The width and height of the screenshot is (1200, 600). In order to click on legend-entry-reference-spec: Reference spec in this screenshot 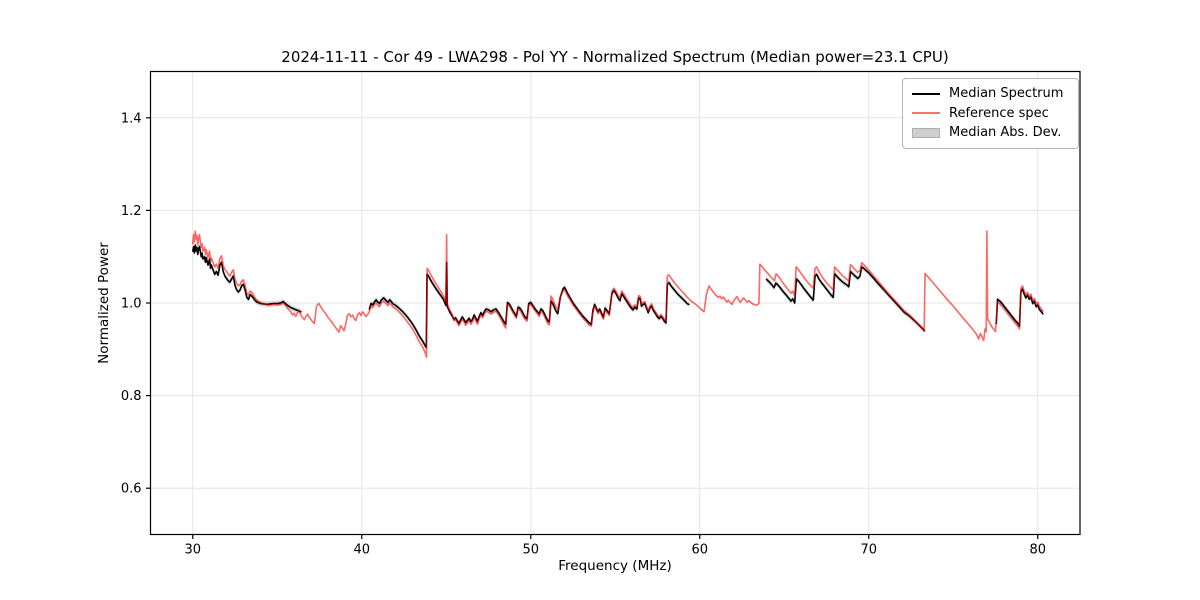, I will do `click(990, 114)`.